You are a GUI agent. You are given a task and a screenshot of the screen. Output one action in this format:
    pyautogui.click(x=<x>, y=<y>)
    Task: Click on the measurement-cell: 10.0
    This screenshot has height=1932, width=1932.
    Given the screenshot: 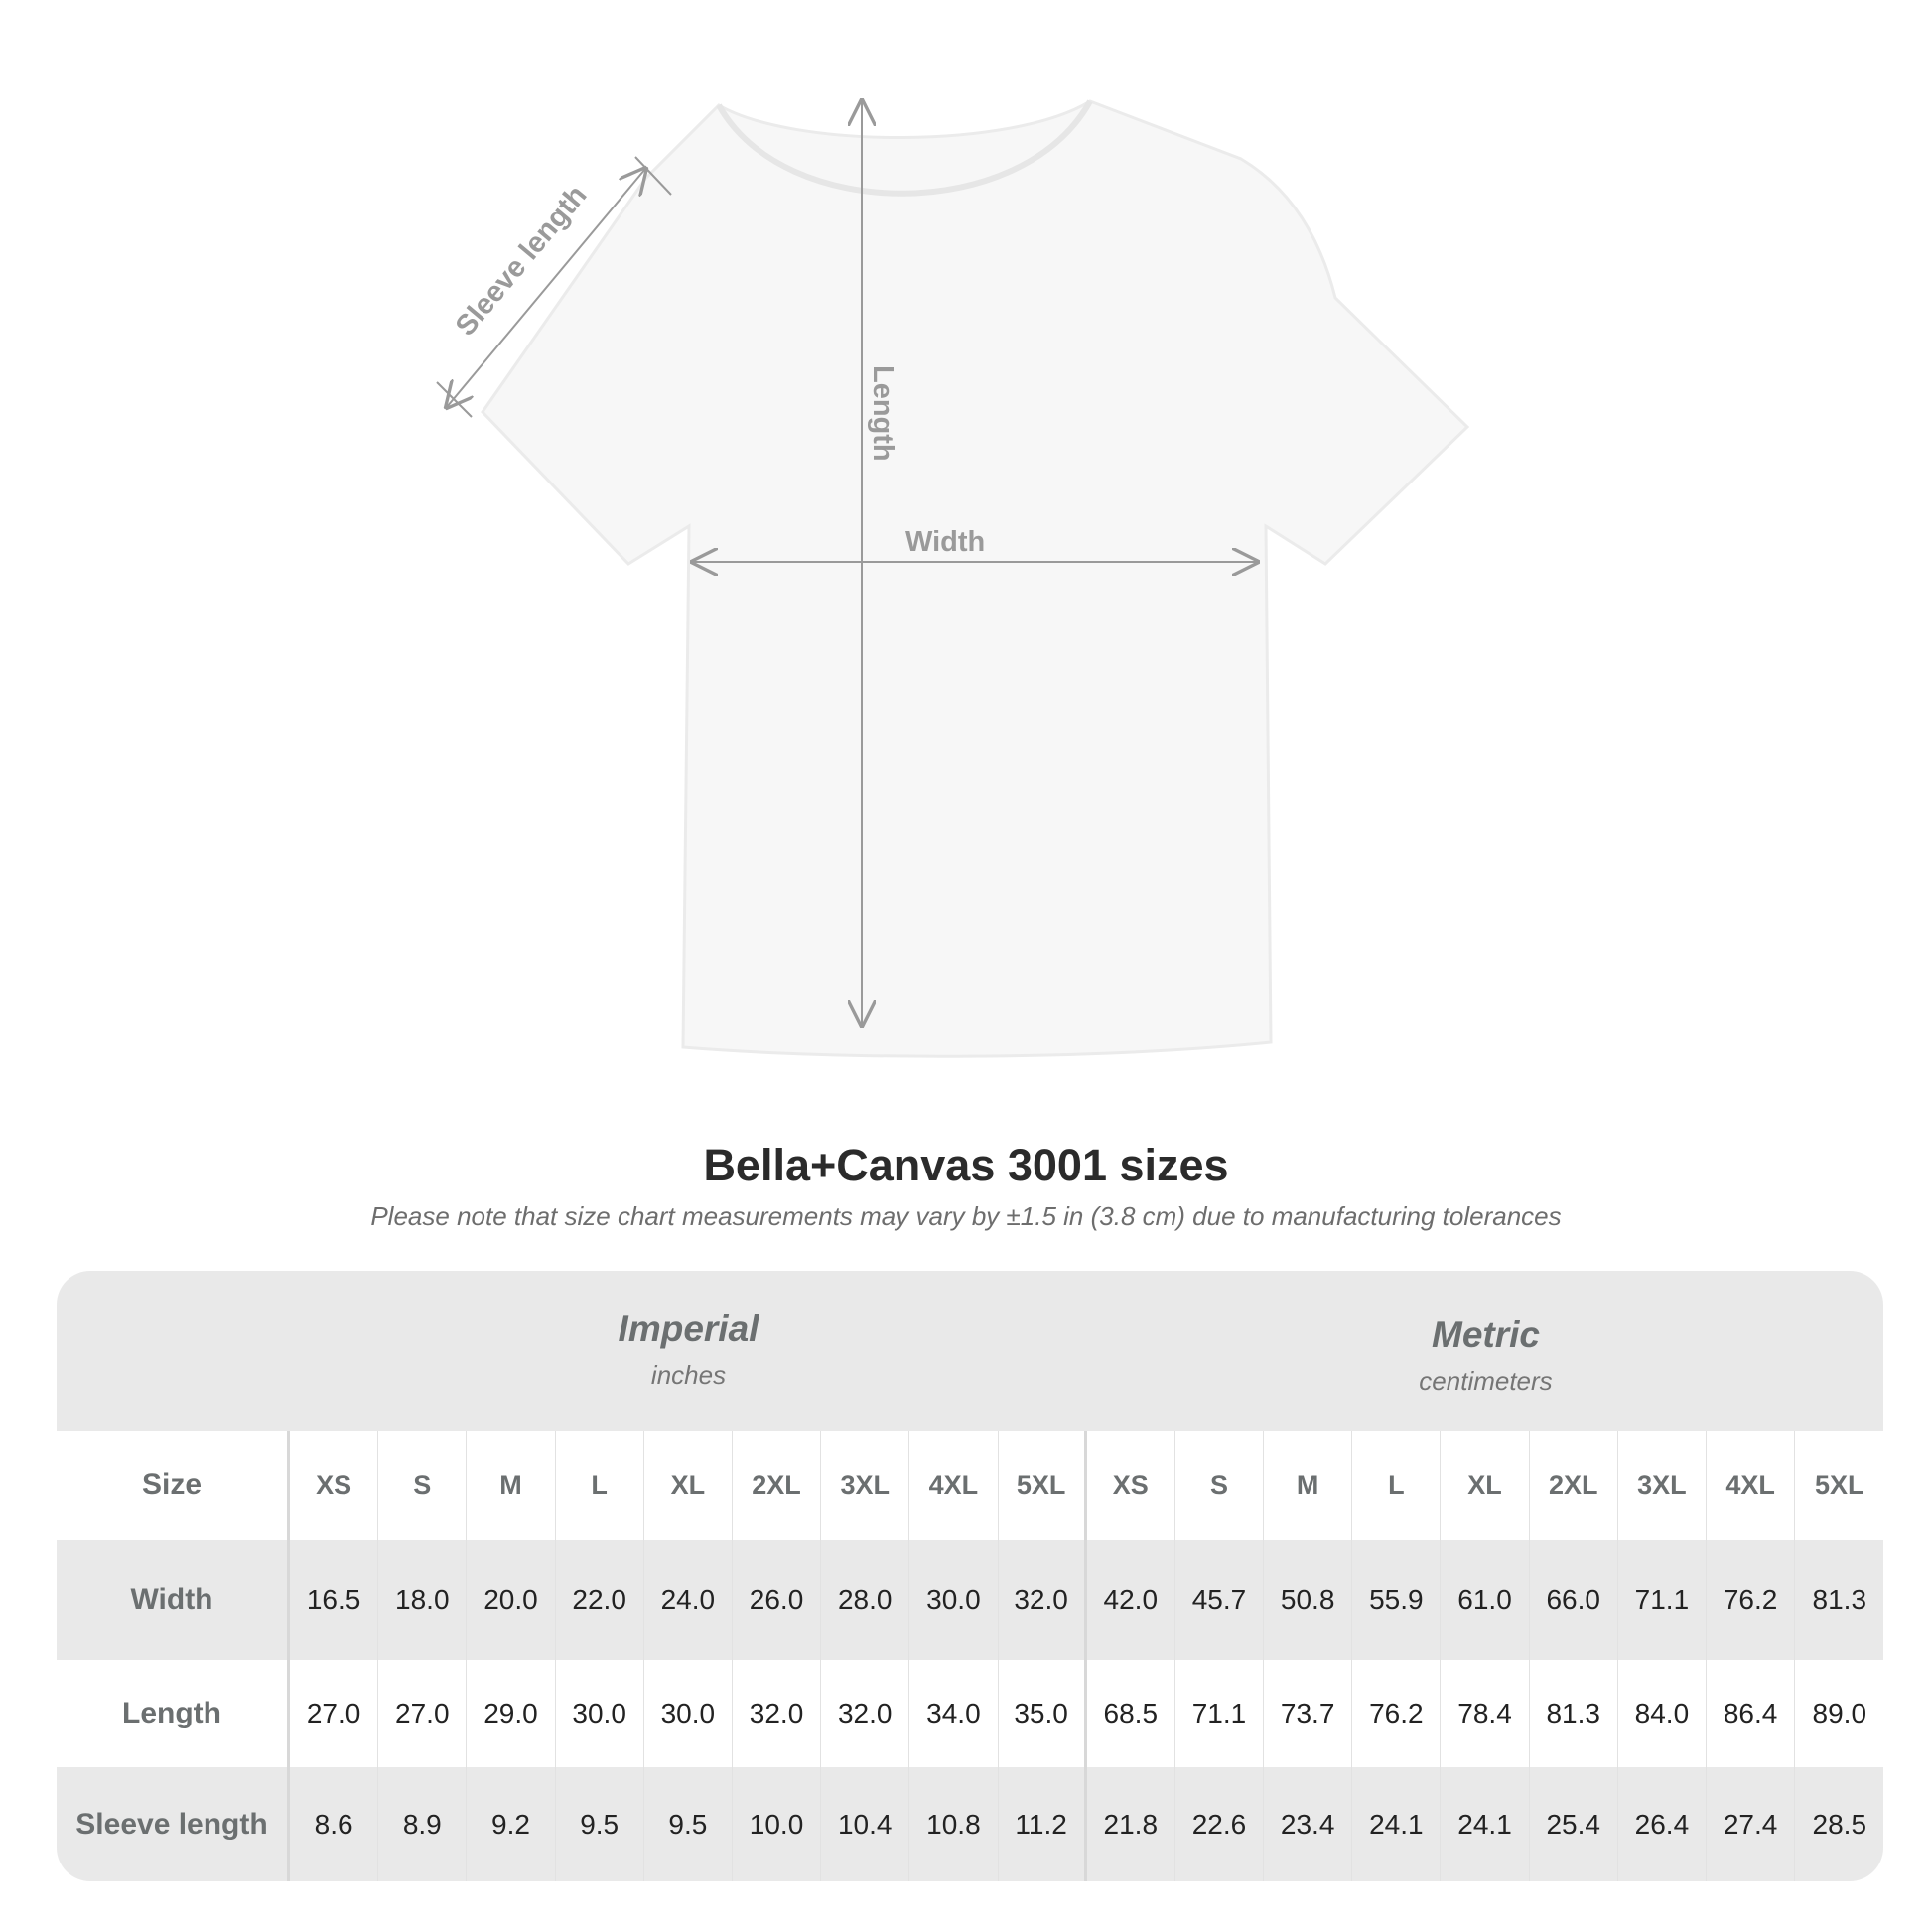 What is the action you would take?
    pyautogui.click(x=777, y=1824)
    